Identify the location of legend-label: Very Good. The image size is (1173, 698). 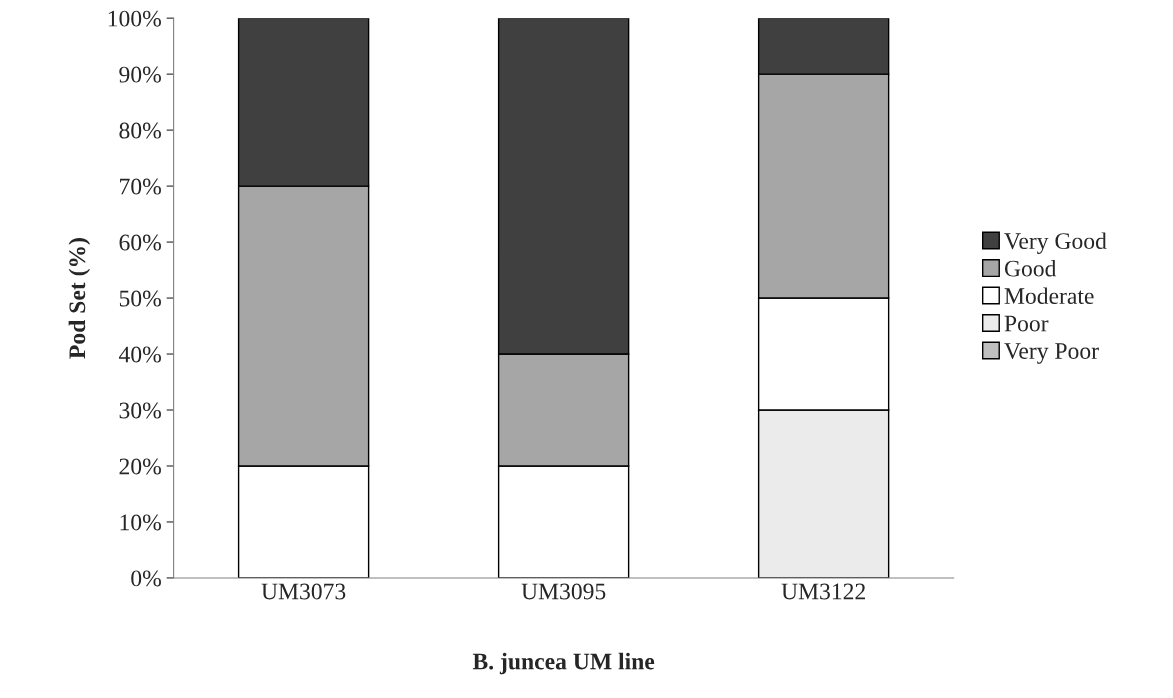
(1055, 243).